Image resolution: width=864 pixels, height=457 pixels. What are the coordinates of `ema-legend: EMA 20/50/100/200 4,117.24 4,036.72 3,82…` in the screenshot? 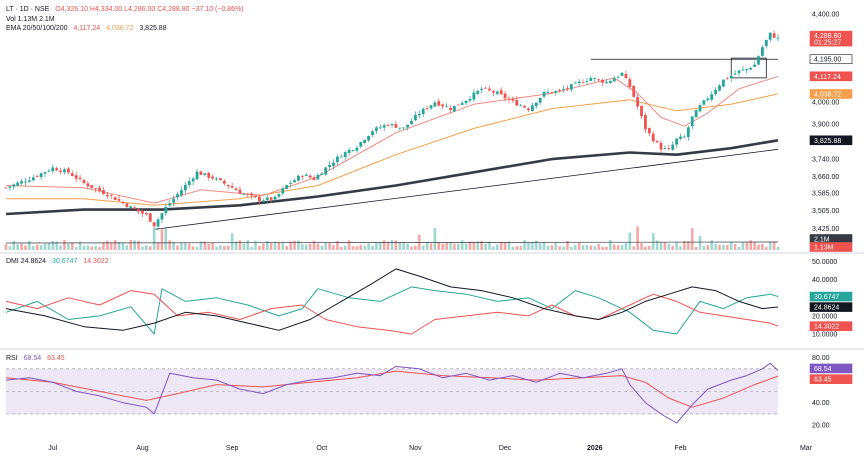 It's located at (88, 28).